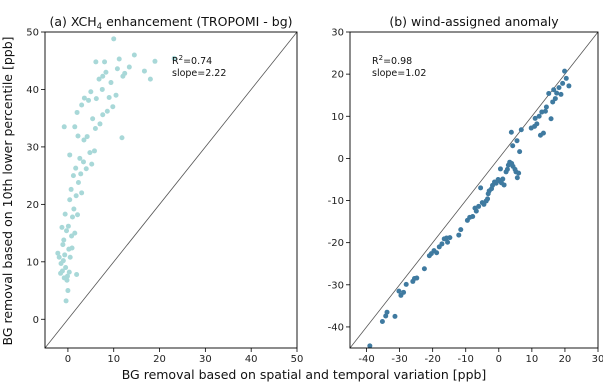 This screenshot has height=383, width=603. I want to click on x-tick-label: -40, so click(366, 359).